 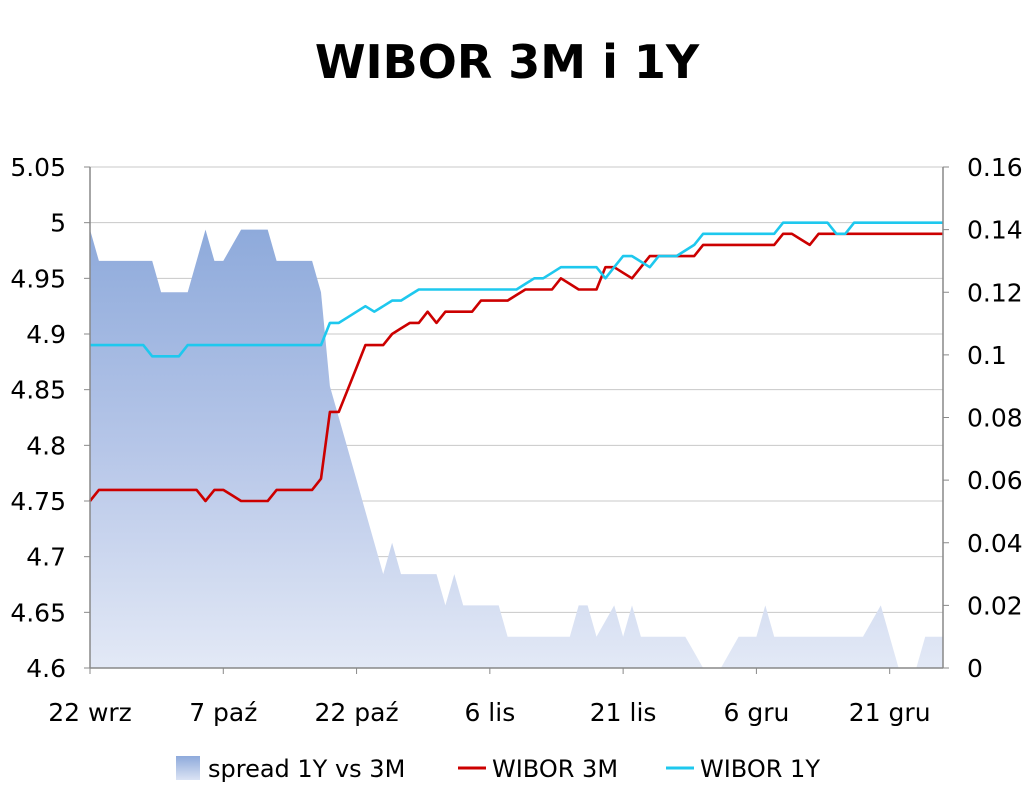 I want to click on left-tick-label: 4.65, so click(x=38, y=612).